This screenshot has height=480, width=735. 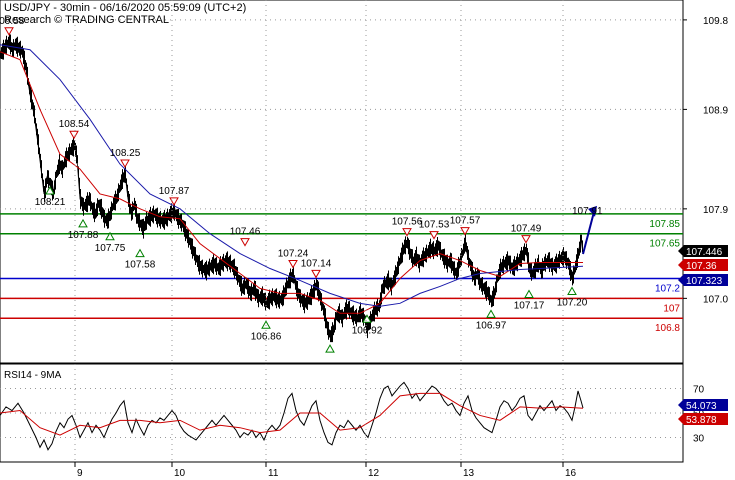 I want to click on rsi-ma-tag, so click(x=703, y=419).